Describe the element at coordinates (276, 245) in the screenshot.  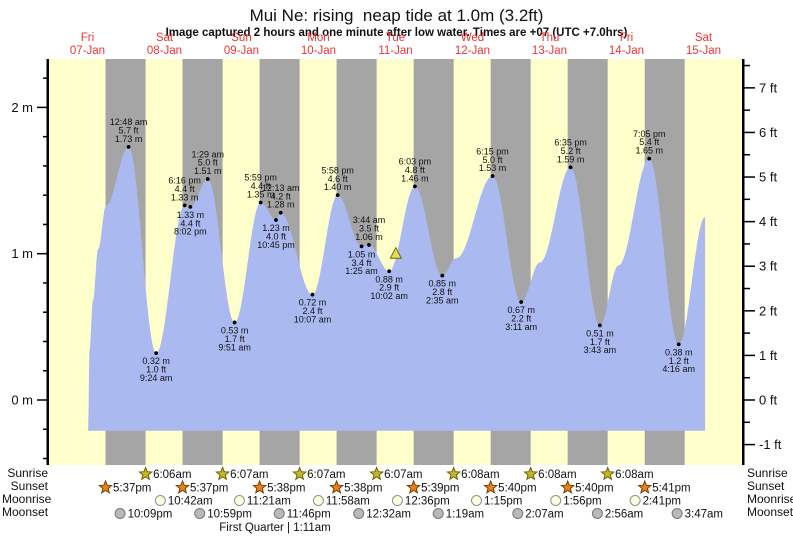
I see `low-tide-label: 10:45 pm` at that location.